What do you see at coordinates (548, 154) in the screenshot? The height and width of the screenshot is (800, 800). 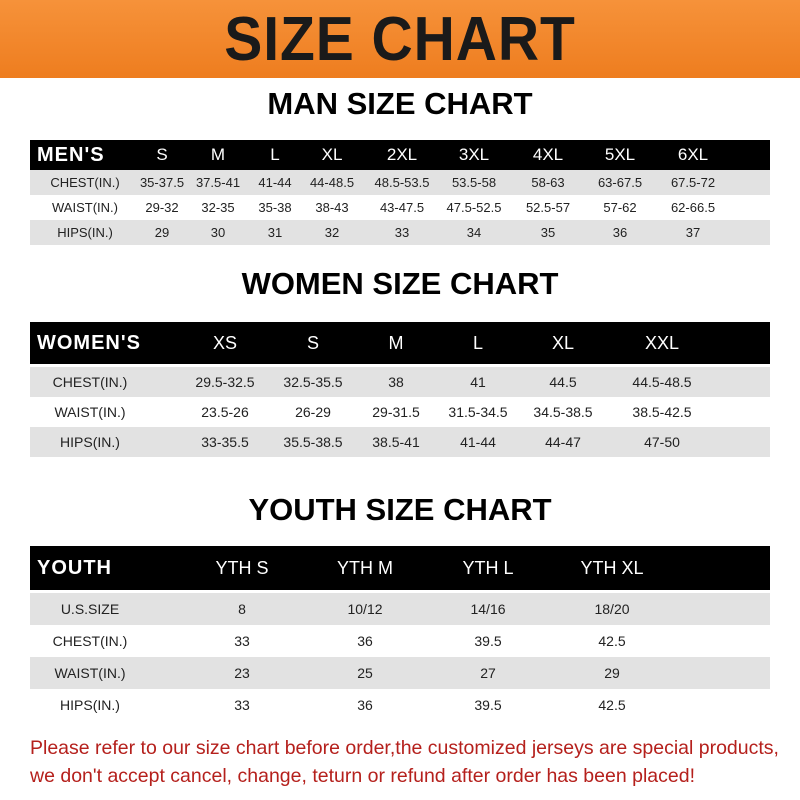 I see `size-header: 4XL` at bounding box center [548, 154].